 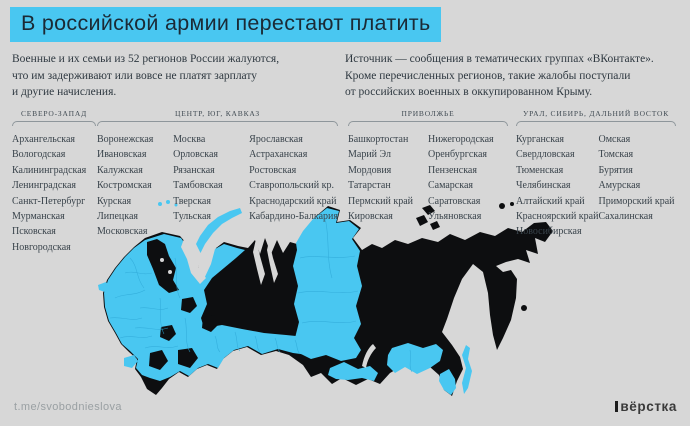 I want to click on page-title: В российской армии перестают платить, so click(x=226, y=24).